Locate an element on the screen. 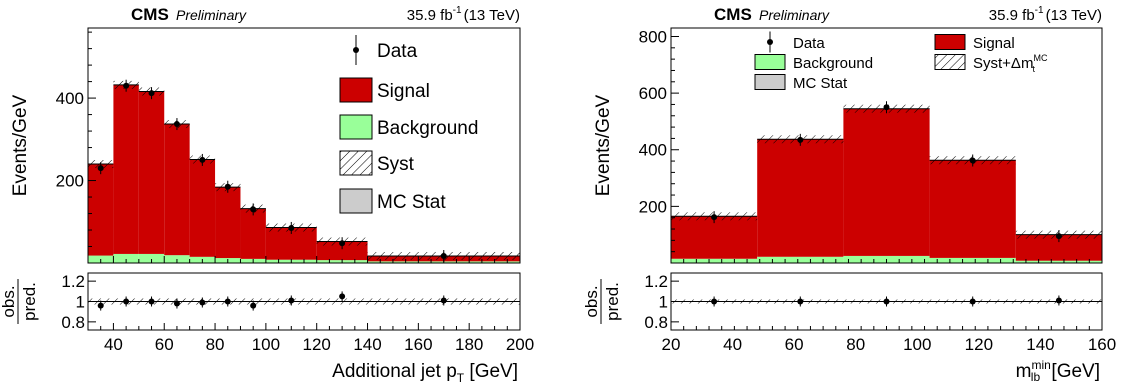 This screenshot has height=386, width=1125. x-tick-label: 60 is located at coordinates (794, 344).